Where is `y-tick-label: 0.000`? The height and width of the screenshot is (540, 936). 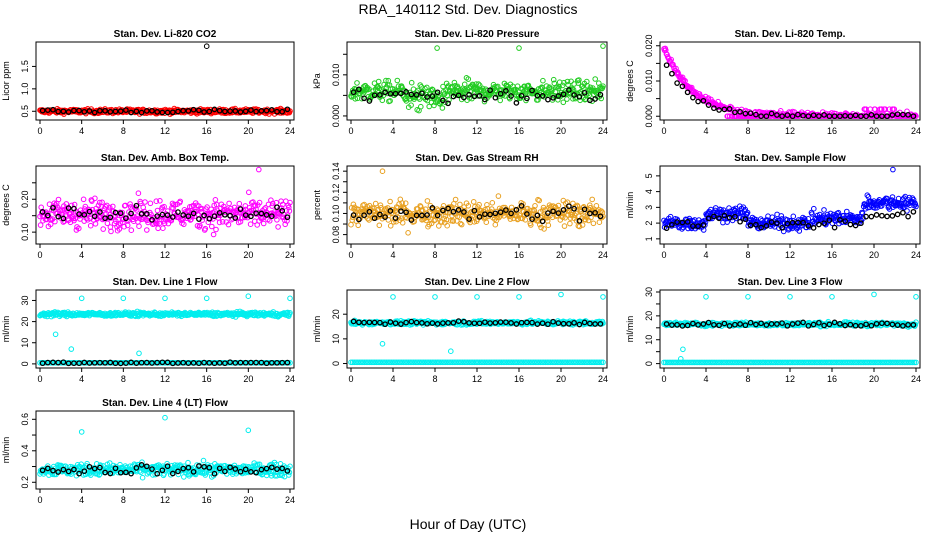 y-tick-label: 0.000 is located at coordinates (336, 116).